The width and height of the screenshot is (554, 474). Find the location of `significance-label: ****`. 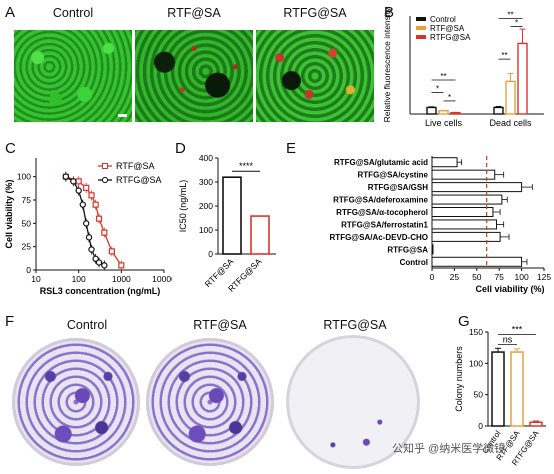

significance-label: **** is located at coordinates (246, 166).